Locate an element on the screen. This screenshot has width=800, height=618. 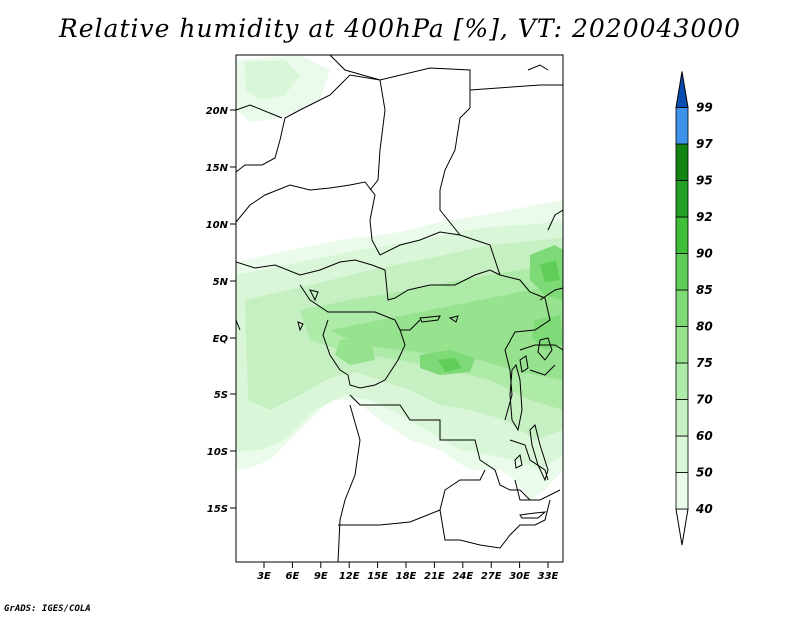
colorbar-label: 40 is located at coordinates (704, 509).